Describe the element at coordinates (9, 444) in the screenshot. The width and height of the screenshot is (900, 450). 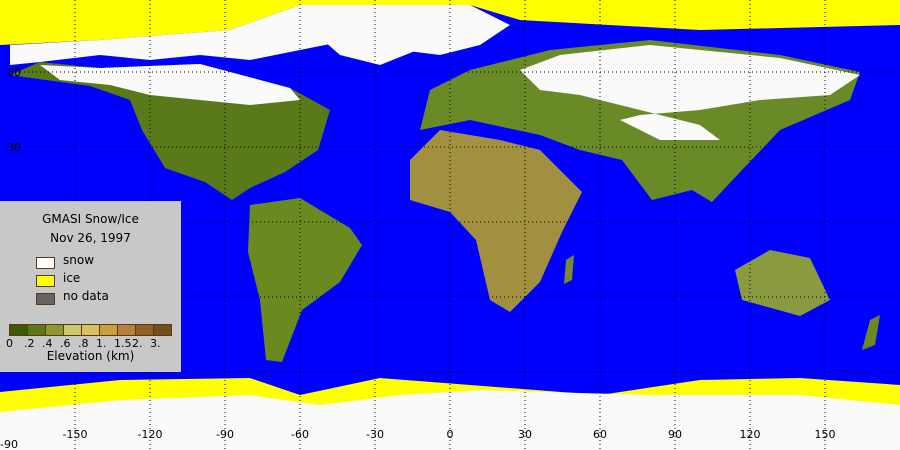
I see `lat-tick-label: -90` at that location.